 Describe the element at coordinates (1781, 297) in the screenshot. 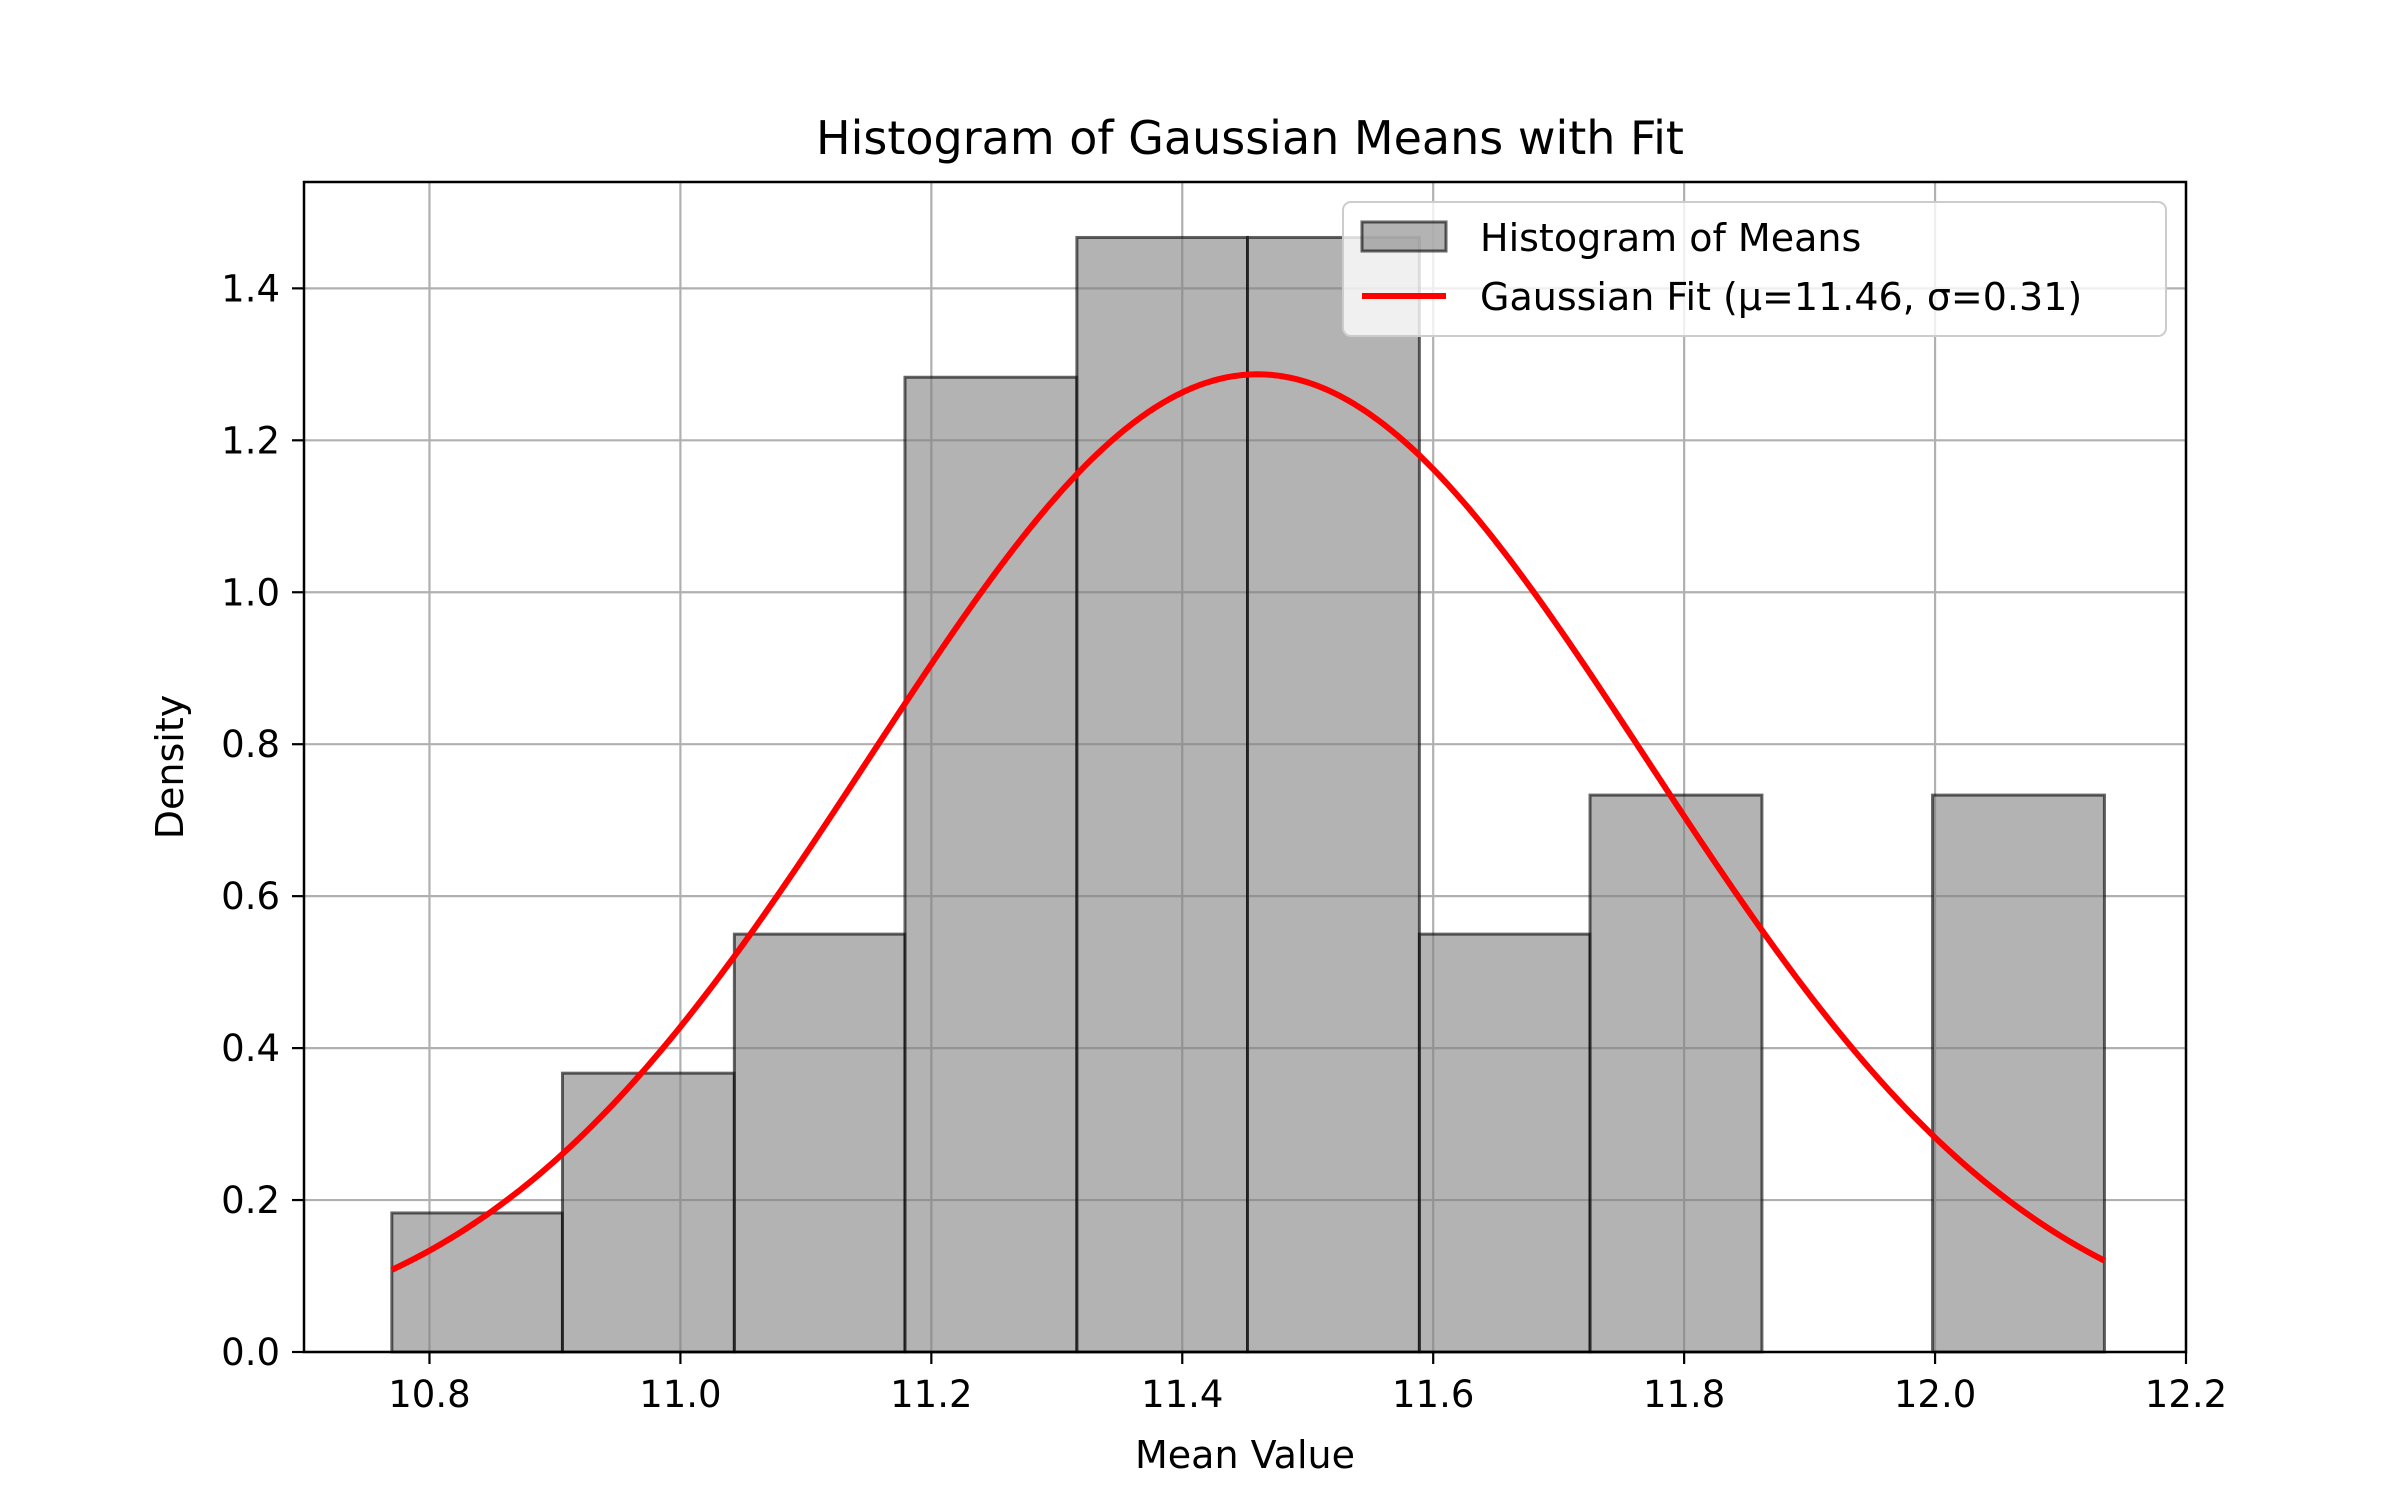

I see `legend-label-gaussian-fit: Gaussian Fit (μ=11.46, σ=0.31)` at that location.